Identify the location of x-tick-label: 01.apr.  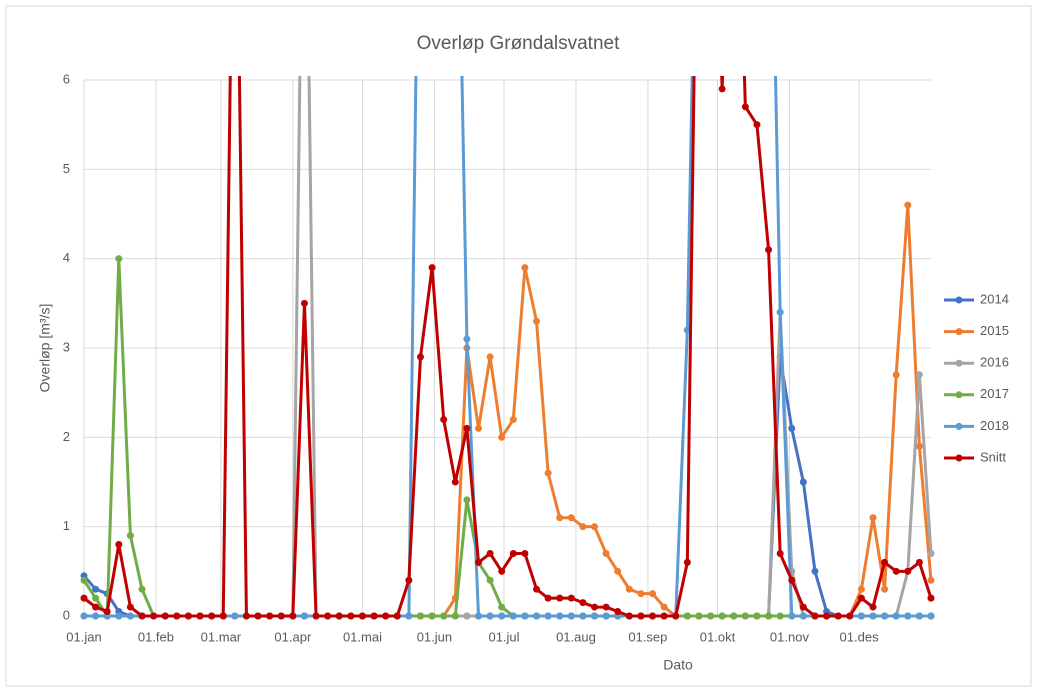
(293, 636).